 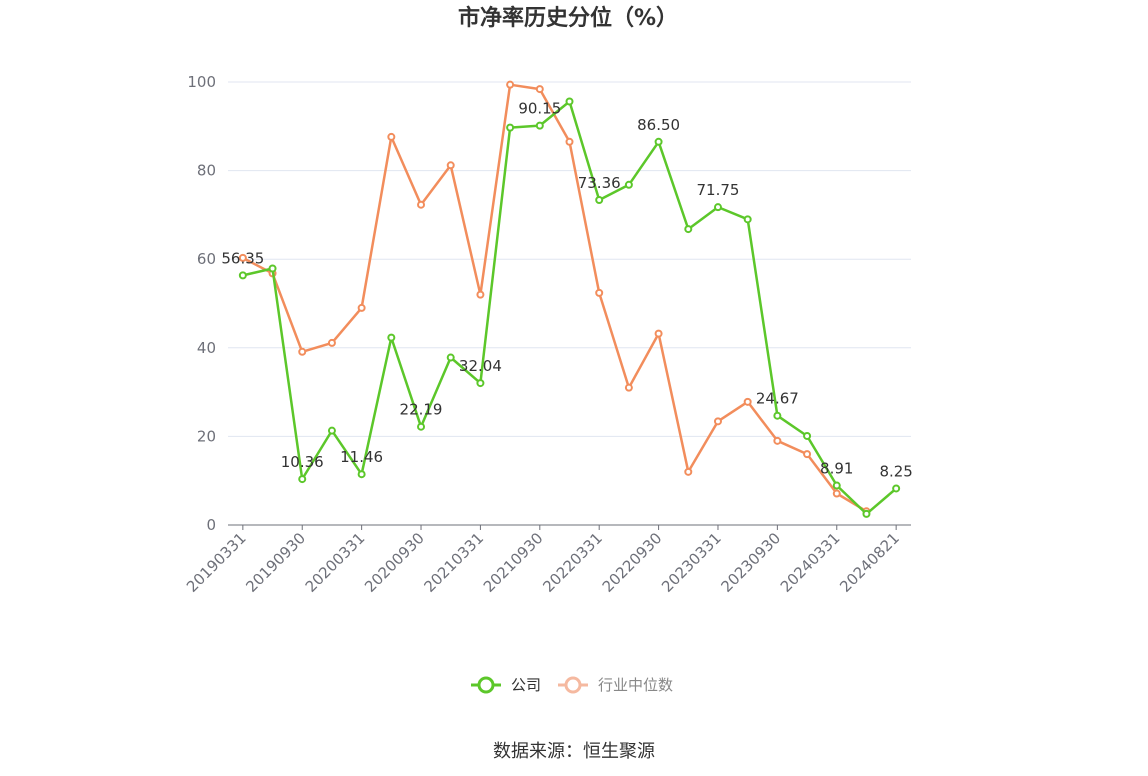 What do you see at coordinates (572, 562) in the screenshot?
I see `x-tick-label: 20220331` at bounding box center [572, 562].